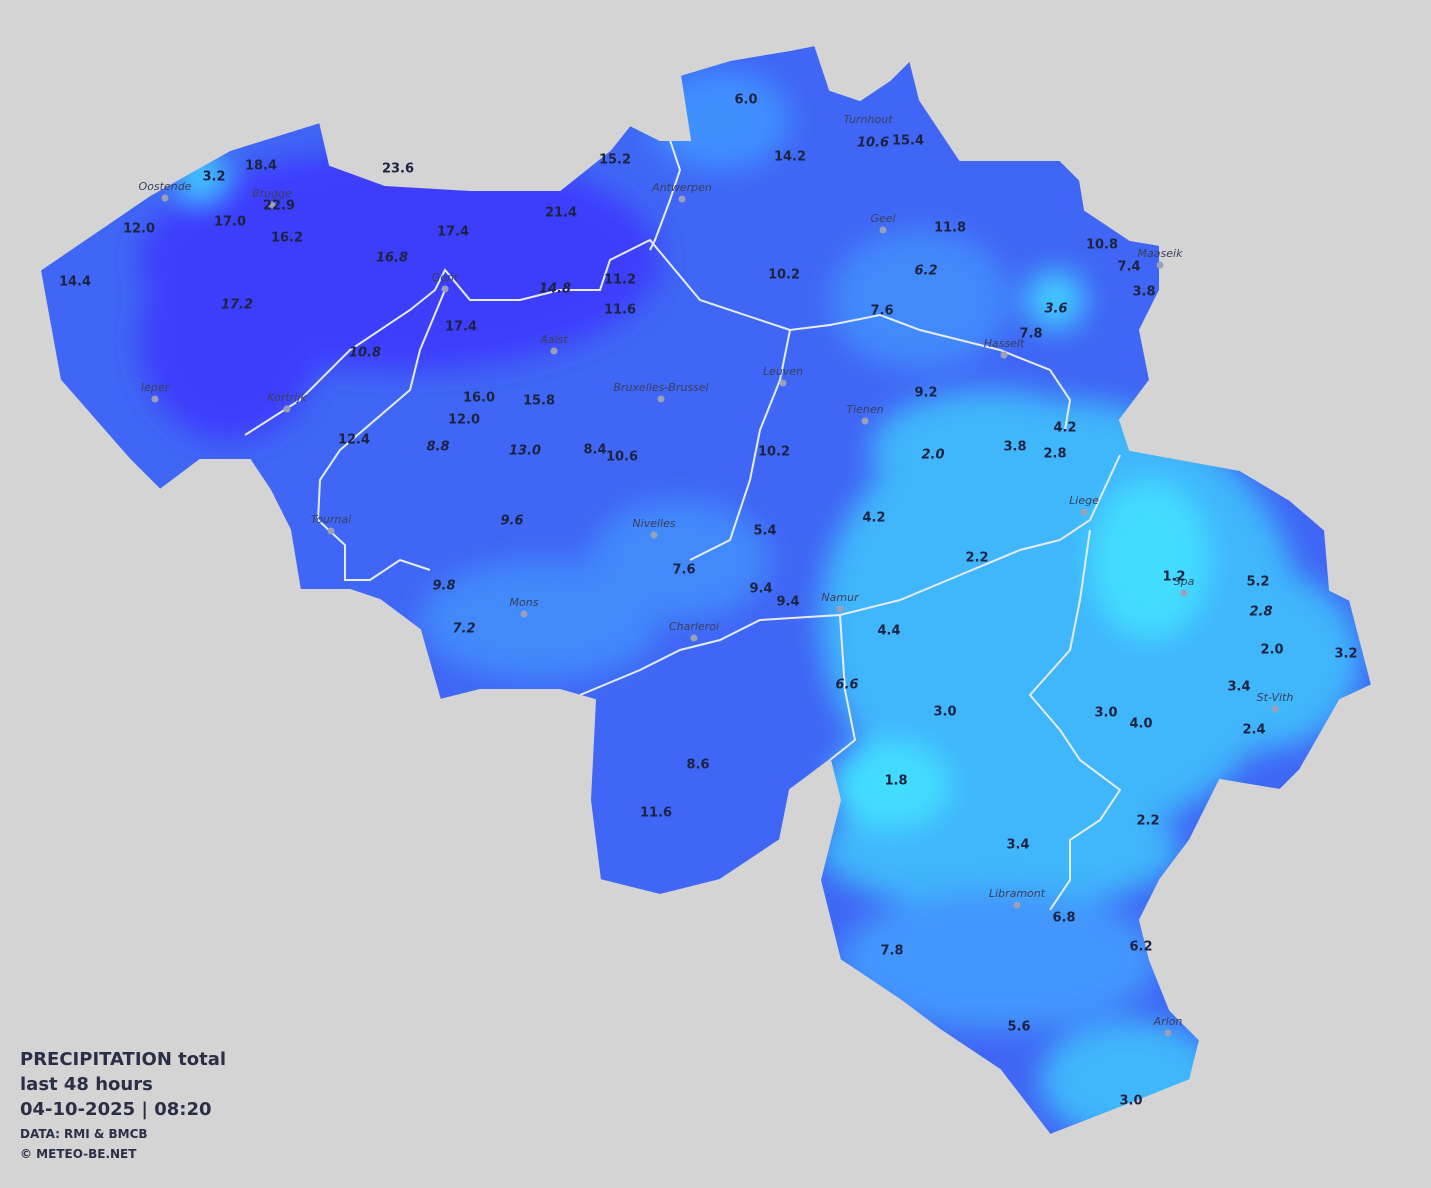 Image resolution: width=1431 pixels, height=1188 pixels. Describe the element at coordinates (694, 626) in the screenshot. I see `city-label: Charleroi` at that location.